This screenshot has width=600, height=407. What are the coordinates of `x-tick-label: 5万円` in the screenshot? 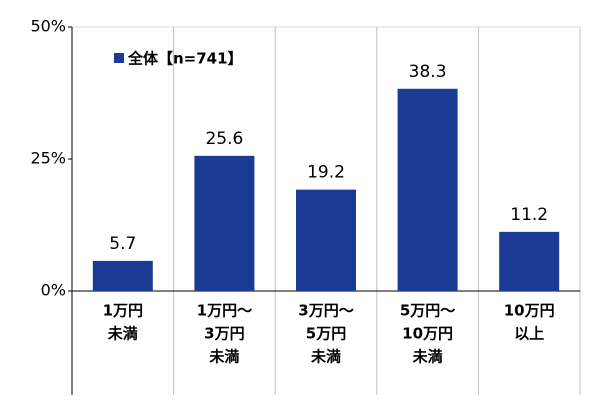 It's located at (326, 334).